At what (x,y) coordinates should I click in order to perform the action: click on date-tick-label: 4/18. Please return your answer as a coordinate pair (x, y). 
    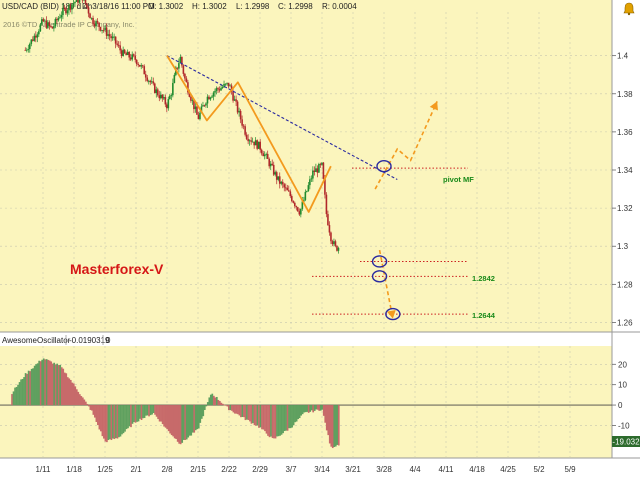
    Looking at the image, I should click on (477, 469).